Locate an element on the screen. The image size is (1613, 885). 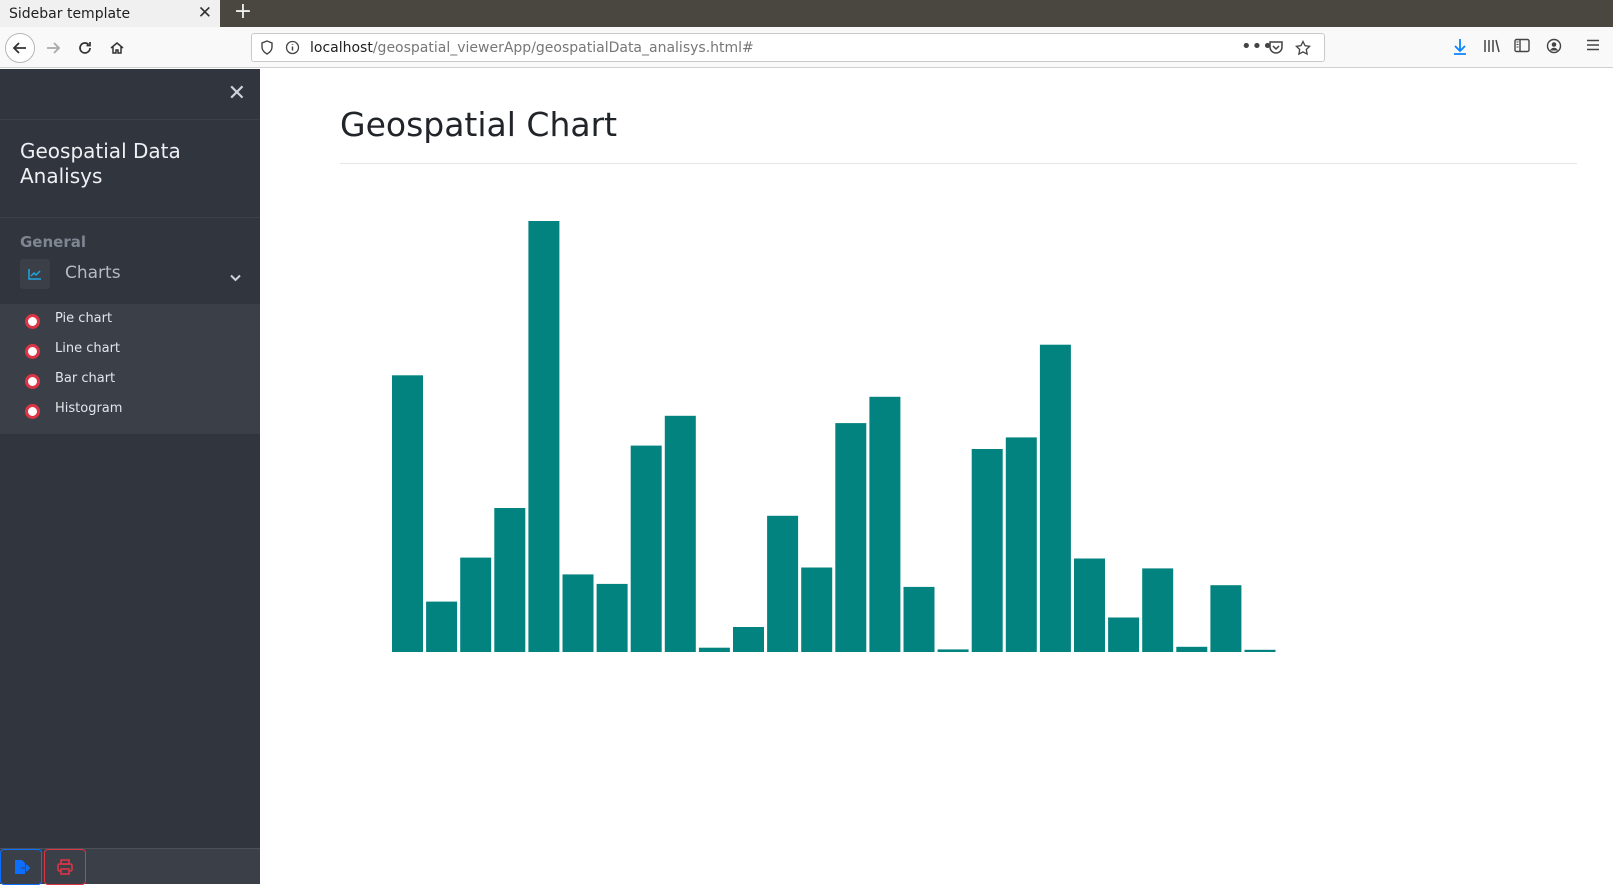
submenu-item-pie-chart: Pie chart is located at coordinates (130, 321).